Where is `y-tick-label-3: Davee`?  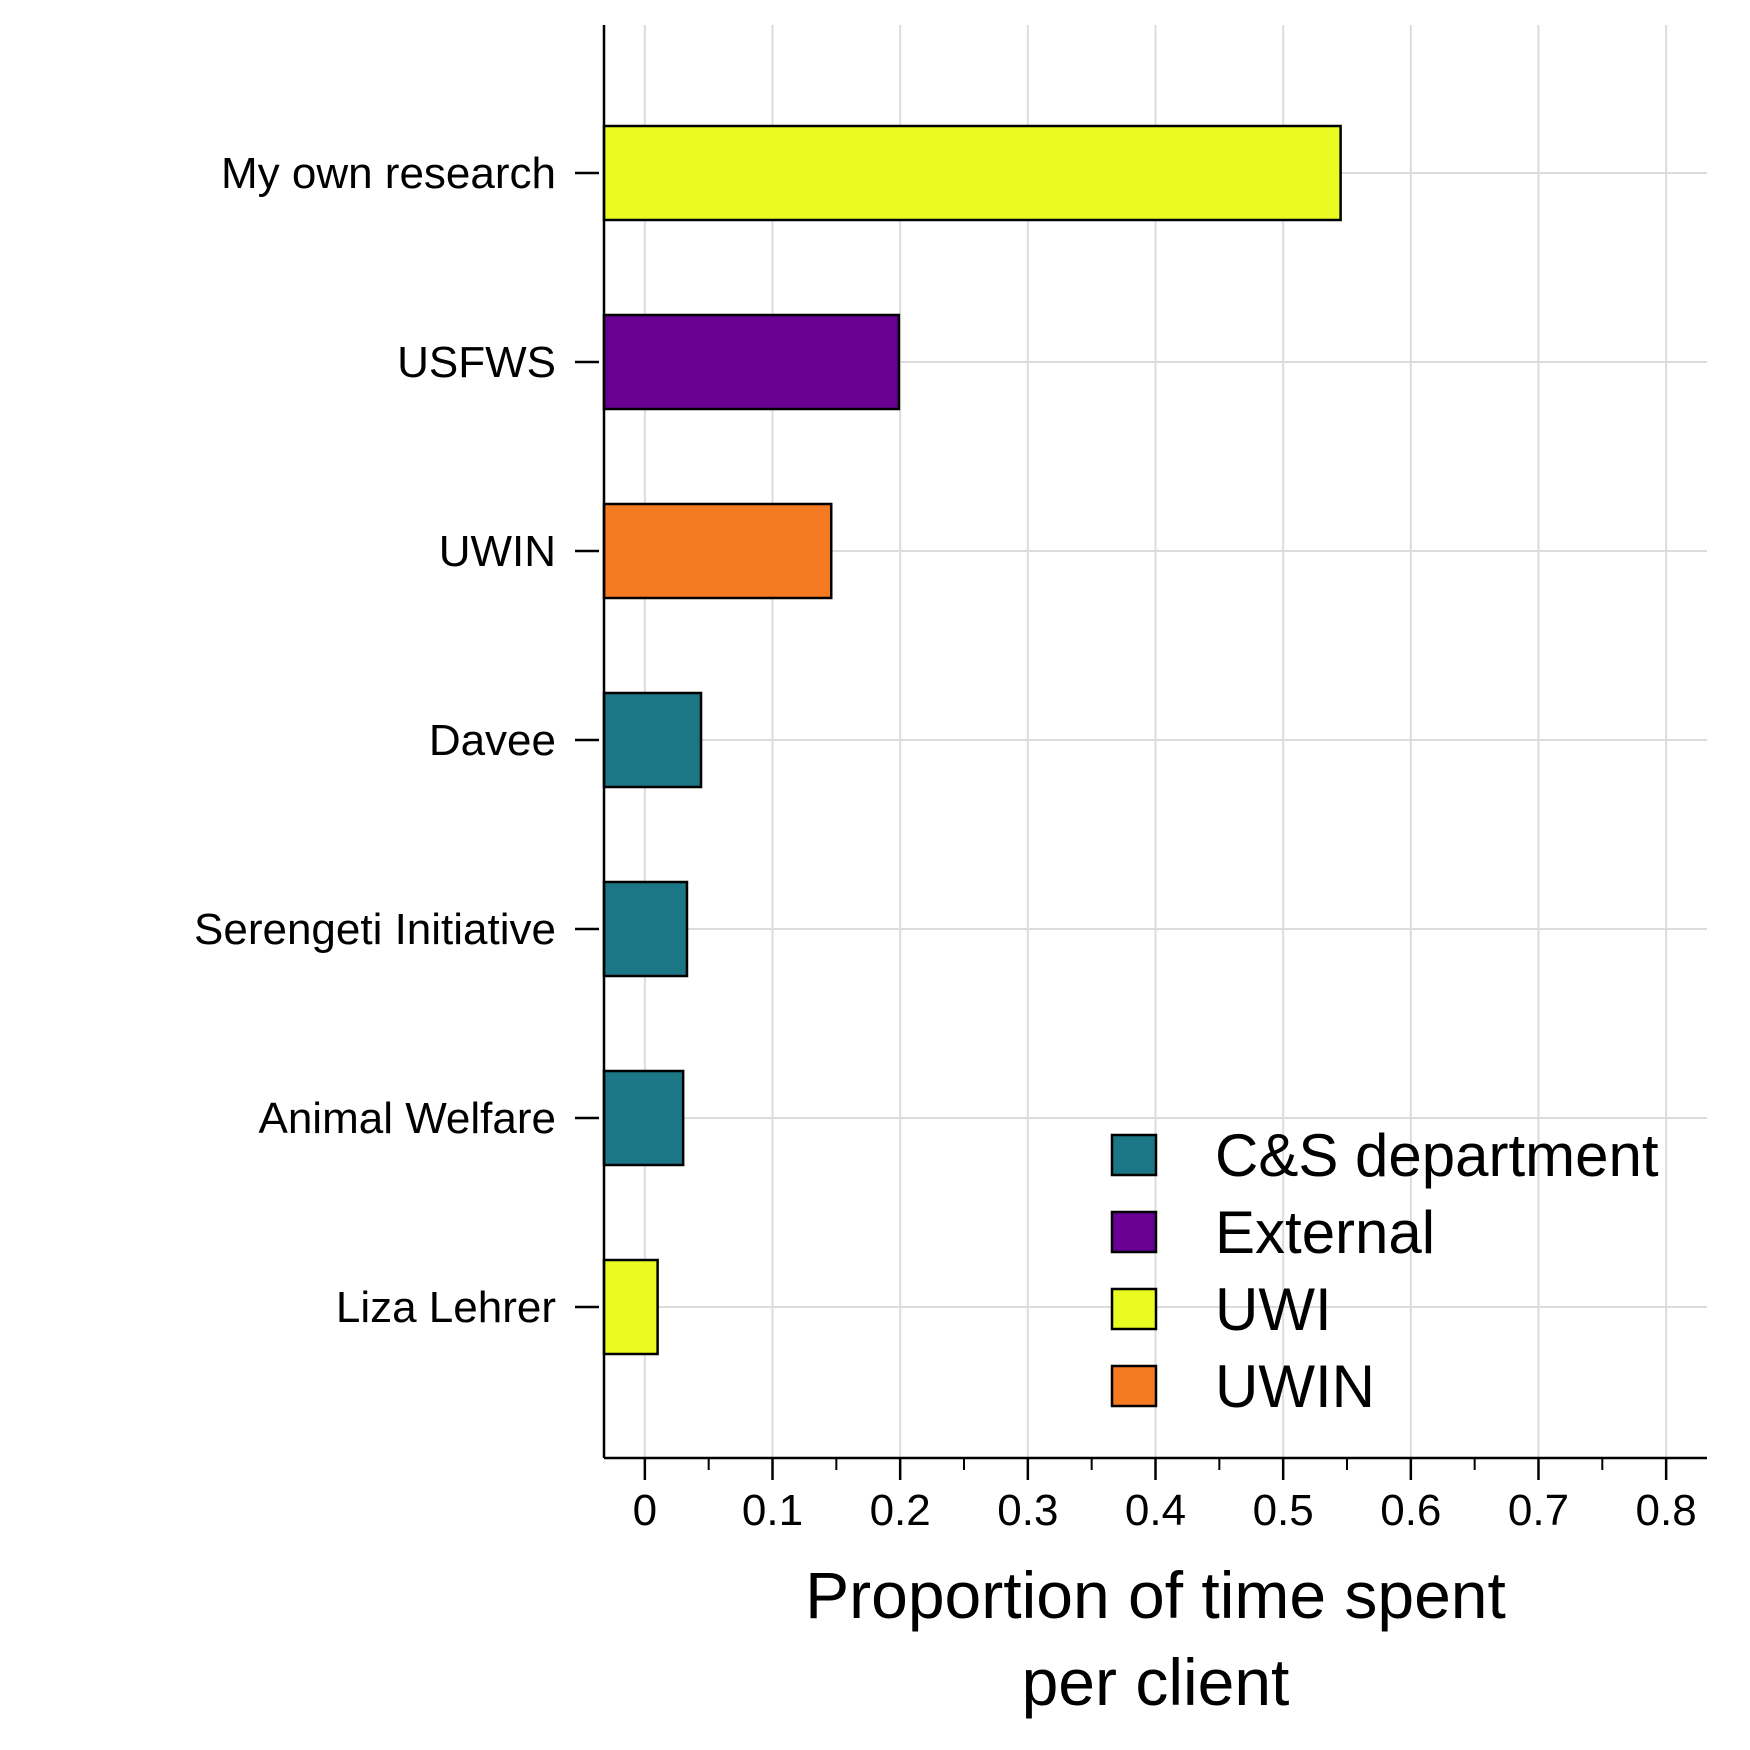
y-tick-label-3: Davee is located at coordinates (492, 740).